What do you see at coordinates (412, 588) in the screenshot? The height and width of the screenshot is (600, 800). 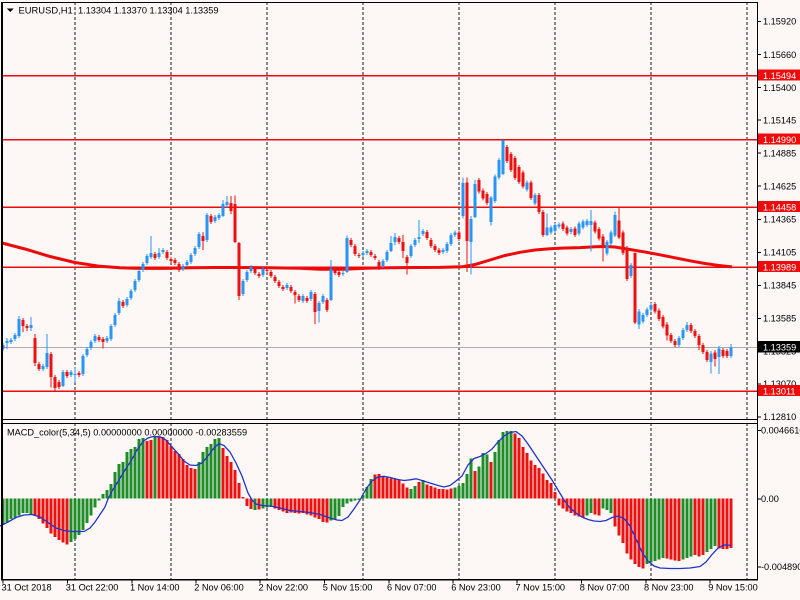 I see `svg-text: 6 Nov 07:00` at bounding box center [412, 588].